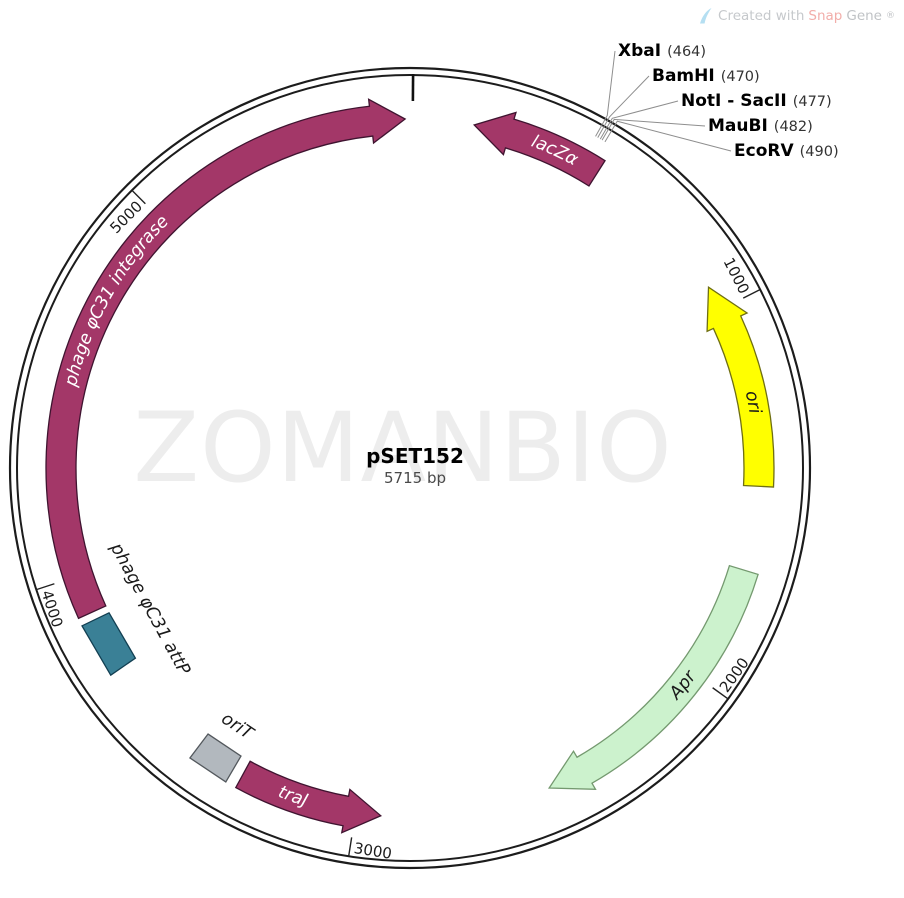  I want to click on plasmid-name: pSET152, so click(415, 456).